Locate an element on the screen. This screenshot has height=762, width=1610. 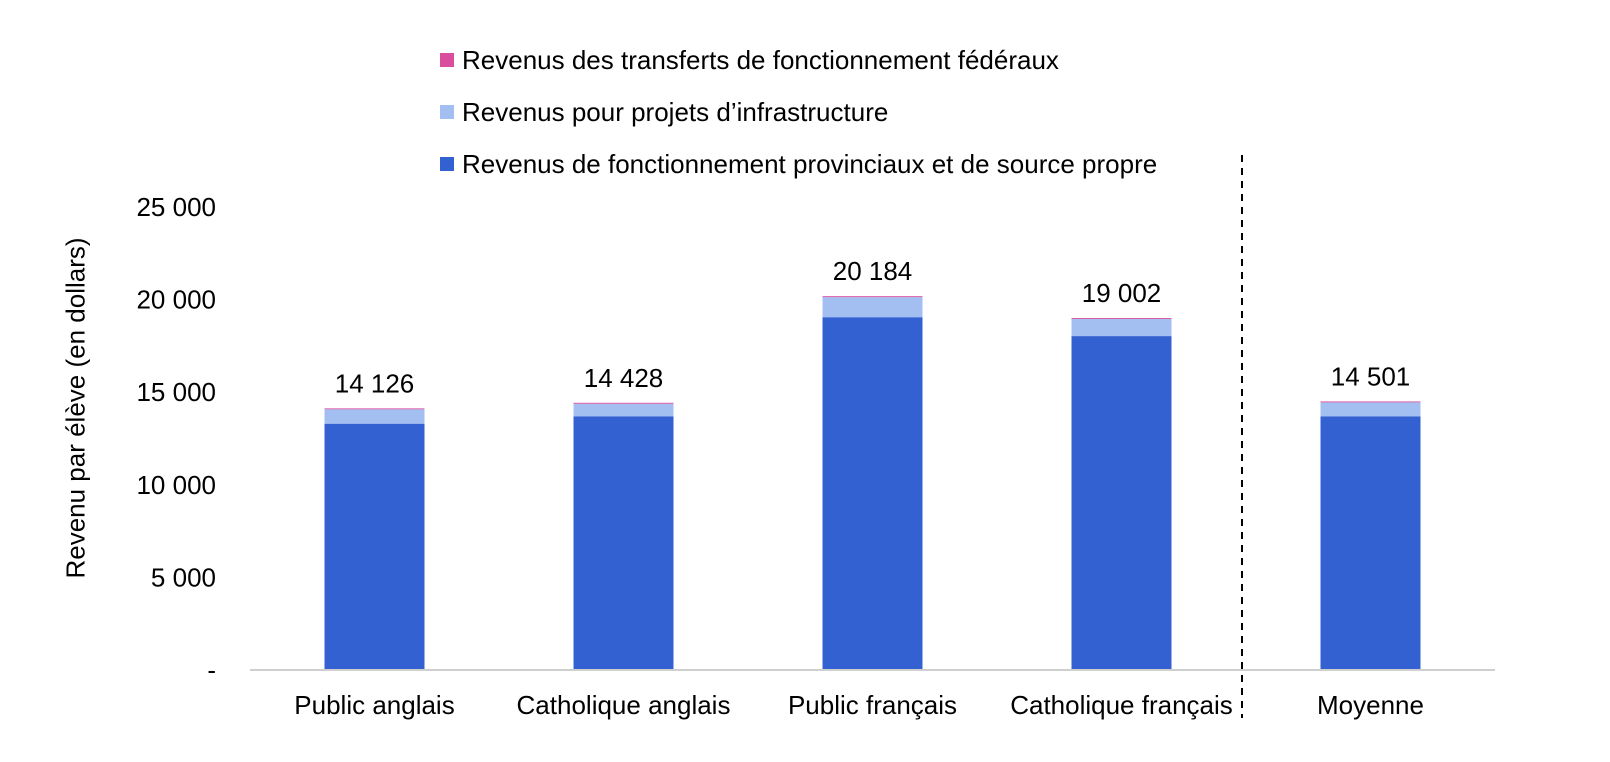
legend-label-infrastructure: Revenus pour projets d’infrastructure is located at coordinates (675, 111).